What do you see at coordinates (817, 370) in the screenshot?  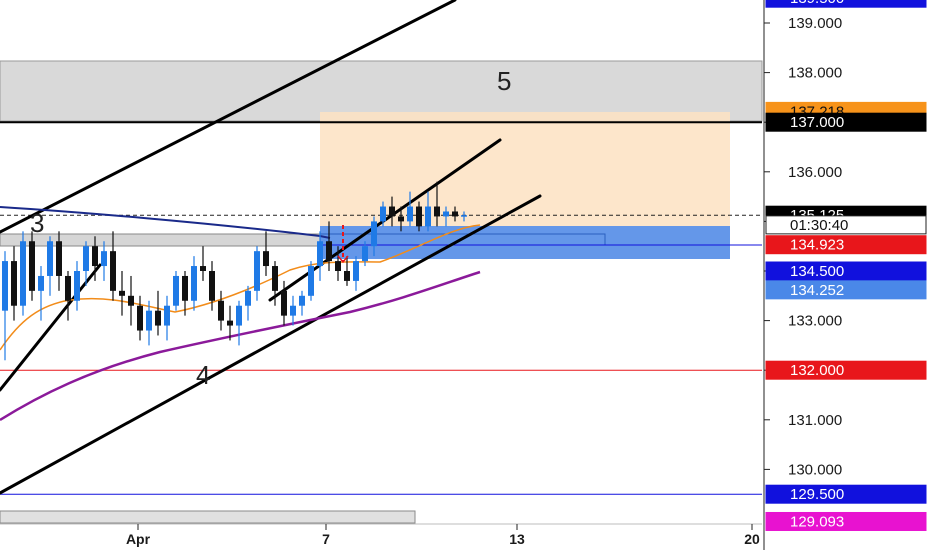 I see `price-tag-label: 132.000` at bounding box center [817, 370].